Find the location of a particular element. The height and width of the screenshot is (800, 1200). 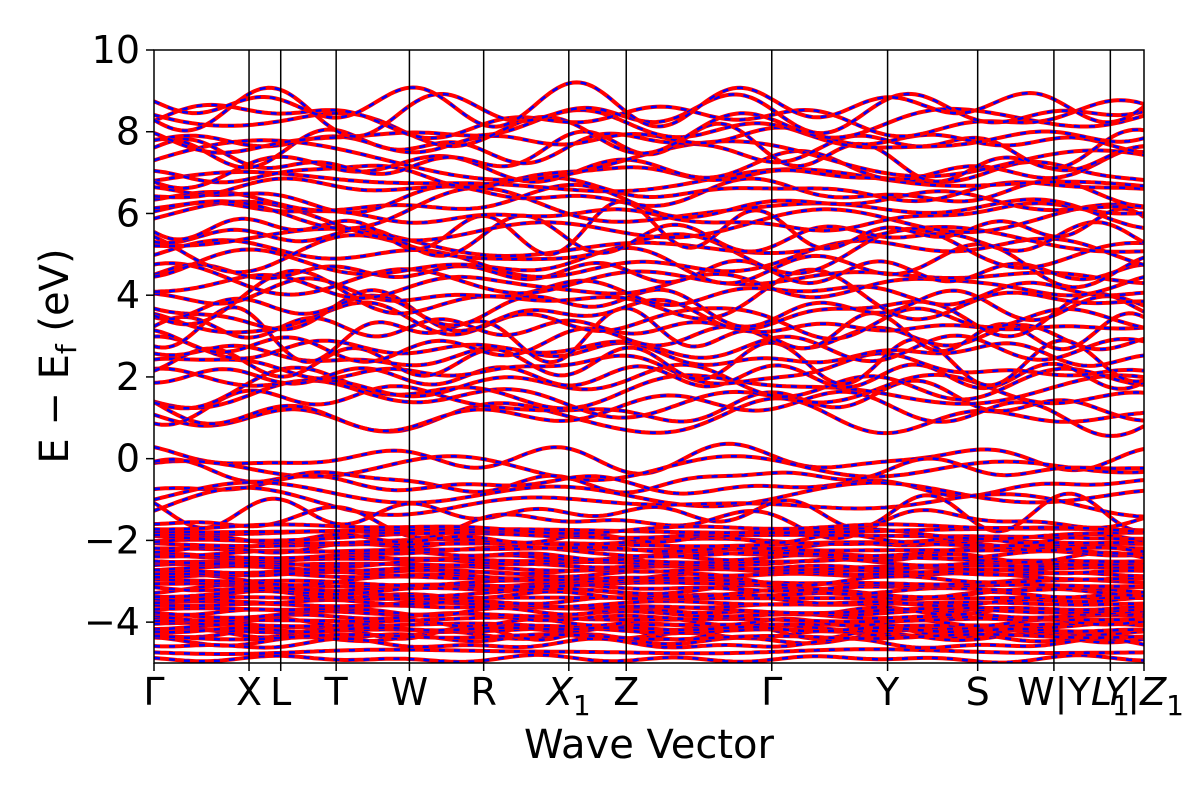

x-tick-label-8: Γ is located at coordinates (771, 692).